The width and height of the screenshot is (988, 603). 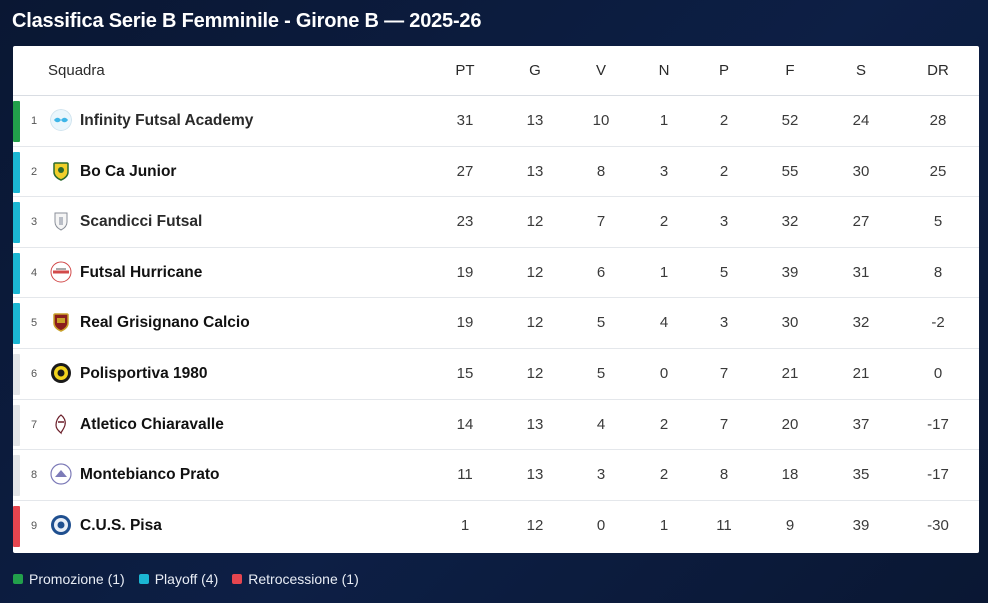 I want to click on team-name: Polisportiva 1980, so click(x=144, y=373).